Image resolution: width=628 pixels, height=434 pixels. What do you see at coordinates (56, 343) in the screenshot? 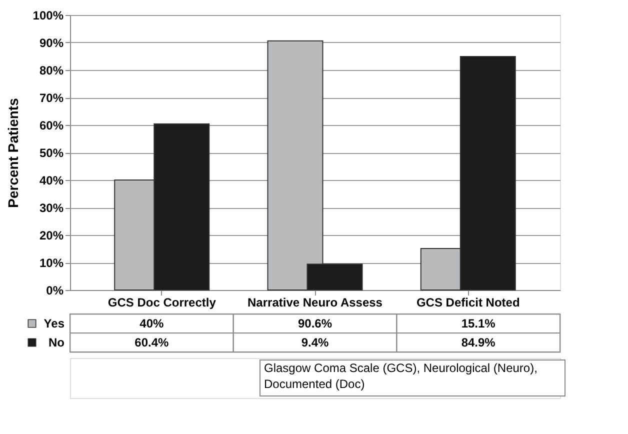
I see `legend-label: No` at bounding box center [56, 343].